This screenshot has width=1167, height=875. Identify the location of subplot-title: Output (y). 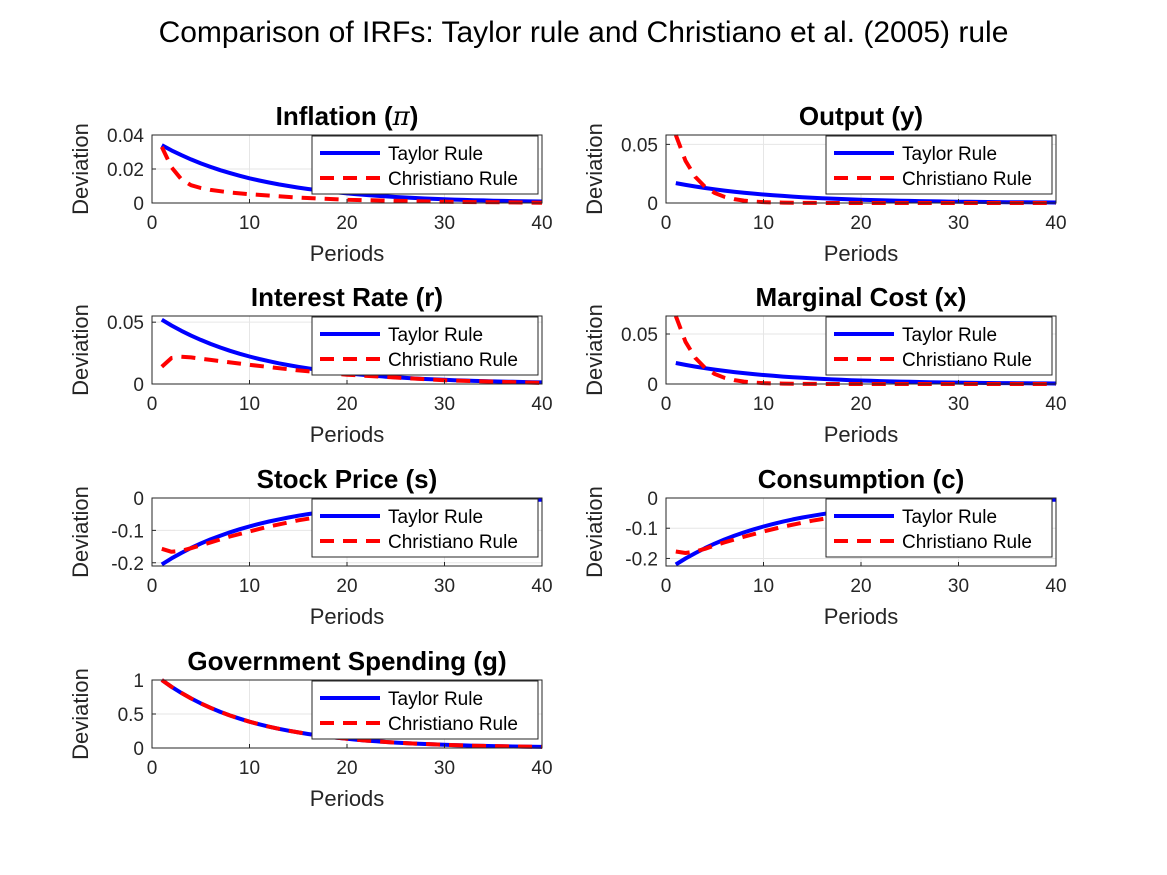
(861, 116).